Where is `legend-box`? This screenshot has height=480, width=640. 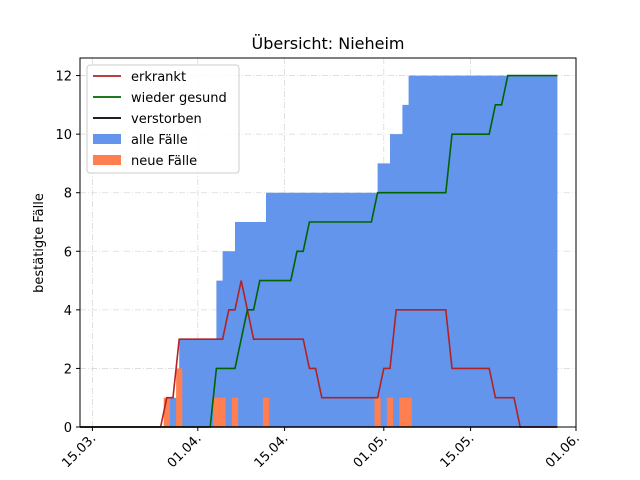
legend-box is located at coordinates (163, 119).